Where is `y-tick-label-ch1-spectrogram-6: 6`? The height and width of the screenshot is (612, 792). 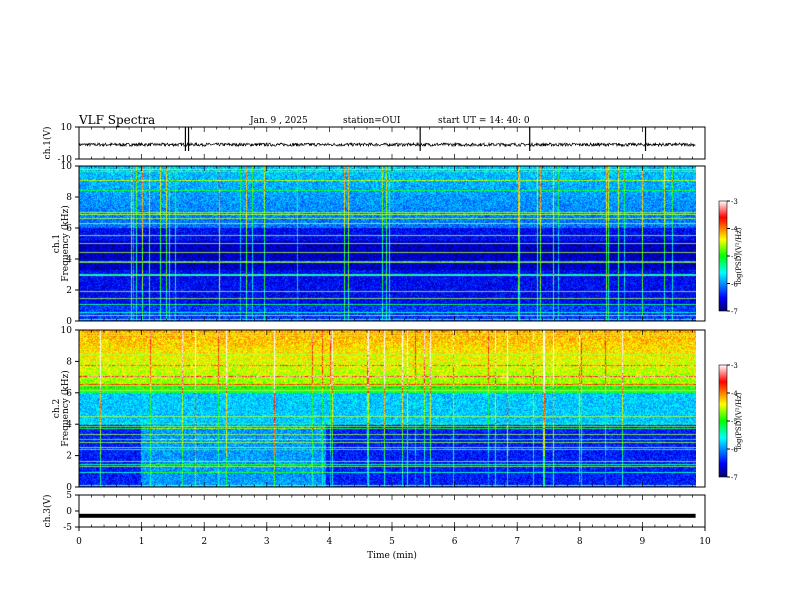 y-tick-label-ch1-spectrogram-6: 6 is located at coordinates (69, 229).